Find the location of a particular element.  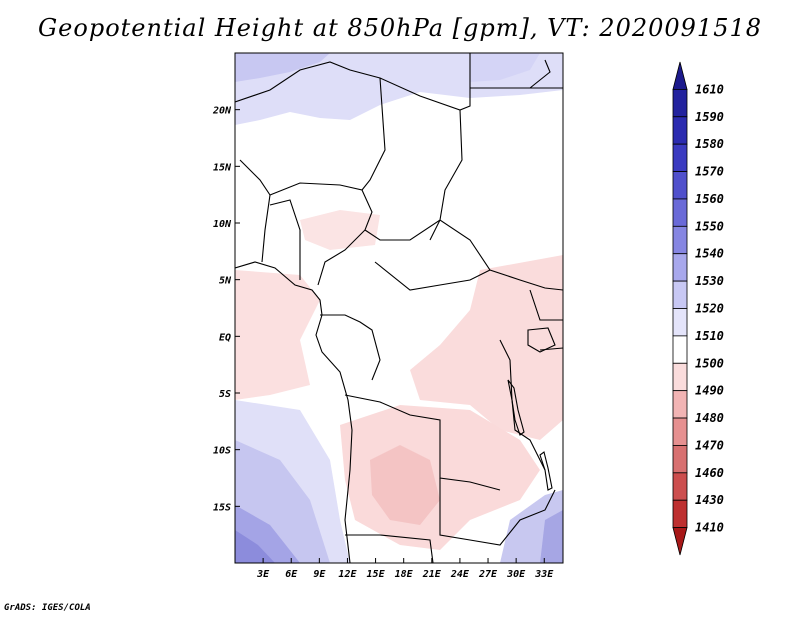

border-niger-nigeria is located at coordinates (321, 234).